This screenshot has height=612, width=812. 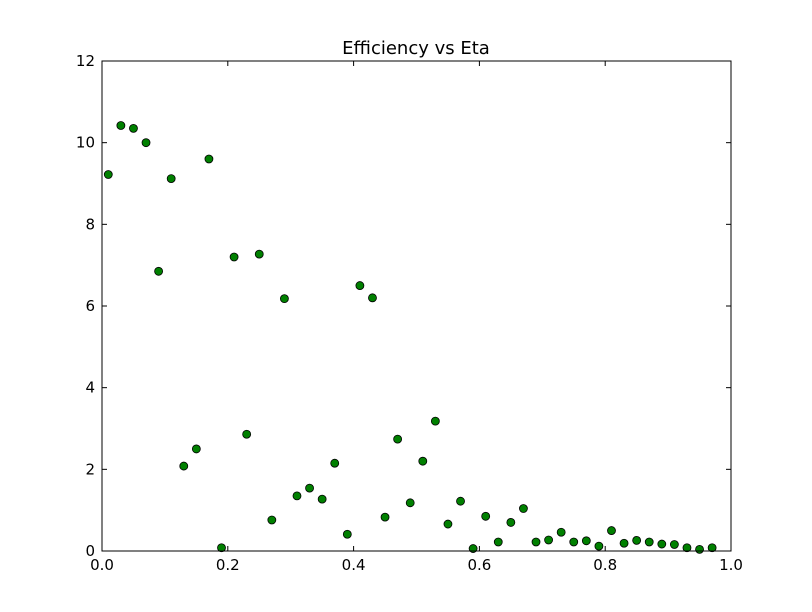 I want to click on y-tick-label: 10, so click(x=85, y=143).